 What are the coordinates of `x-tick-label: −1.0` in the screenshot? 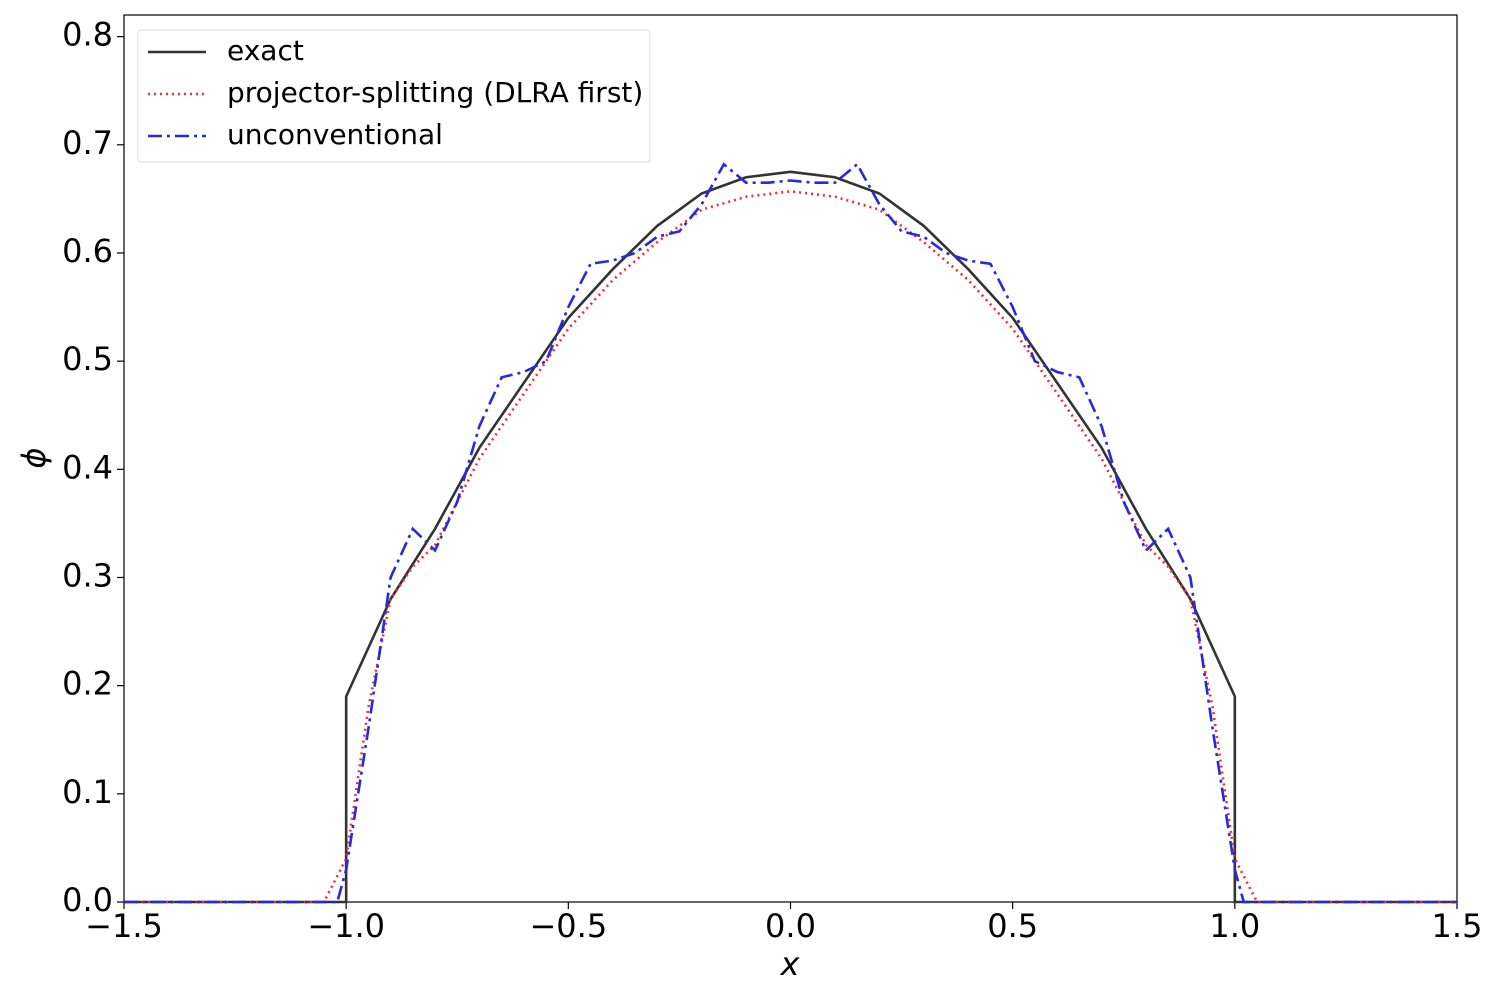 It's located at (346, 926).